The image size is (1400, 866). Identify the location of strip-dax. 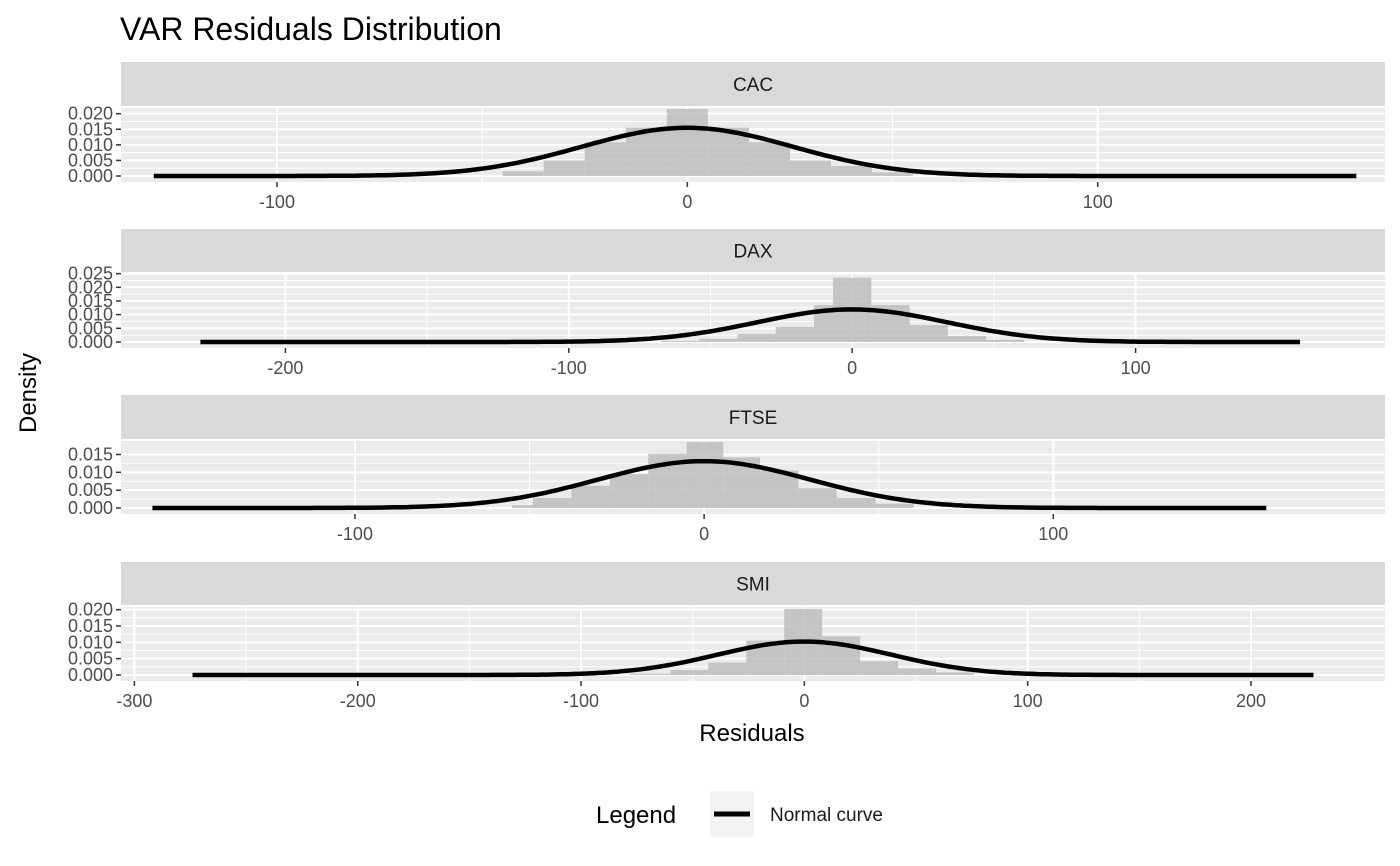
(753, 250).